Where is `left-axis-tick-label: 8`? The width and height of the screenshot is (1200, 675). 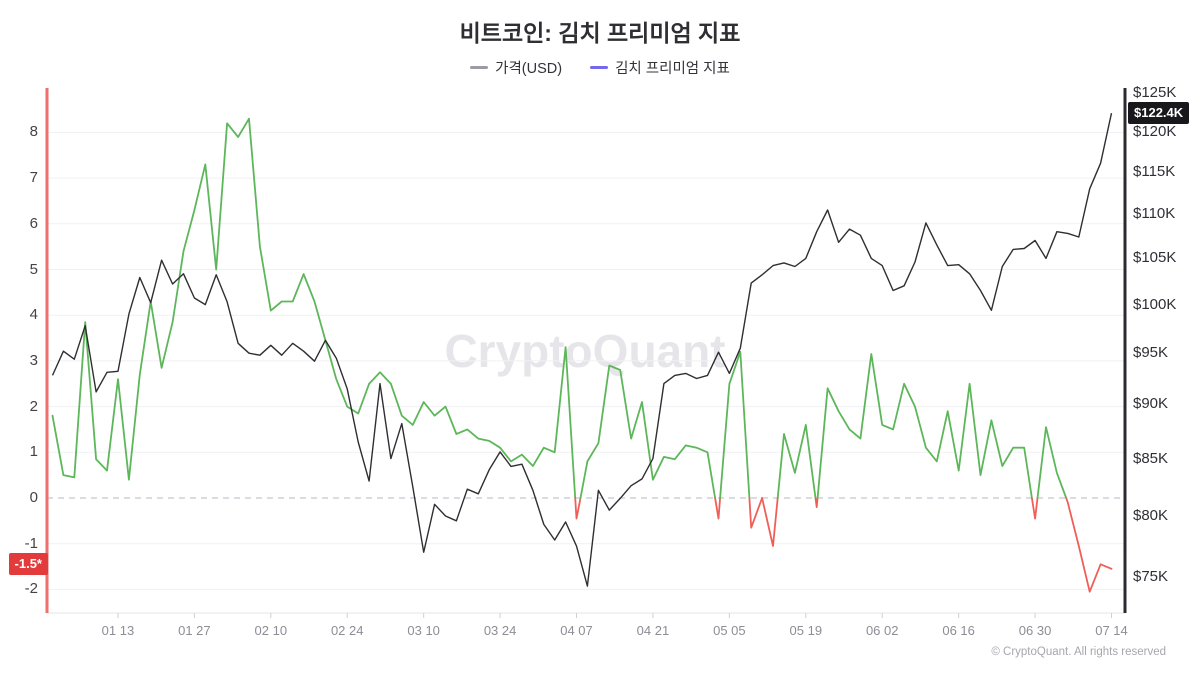 left-axis-tick-label: 8 is located at coordinates (33, 132).